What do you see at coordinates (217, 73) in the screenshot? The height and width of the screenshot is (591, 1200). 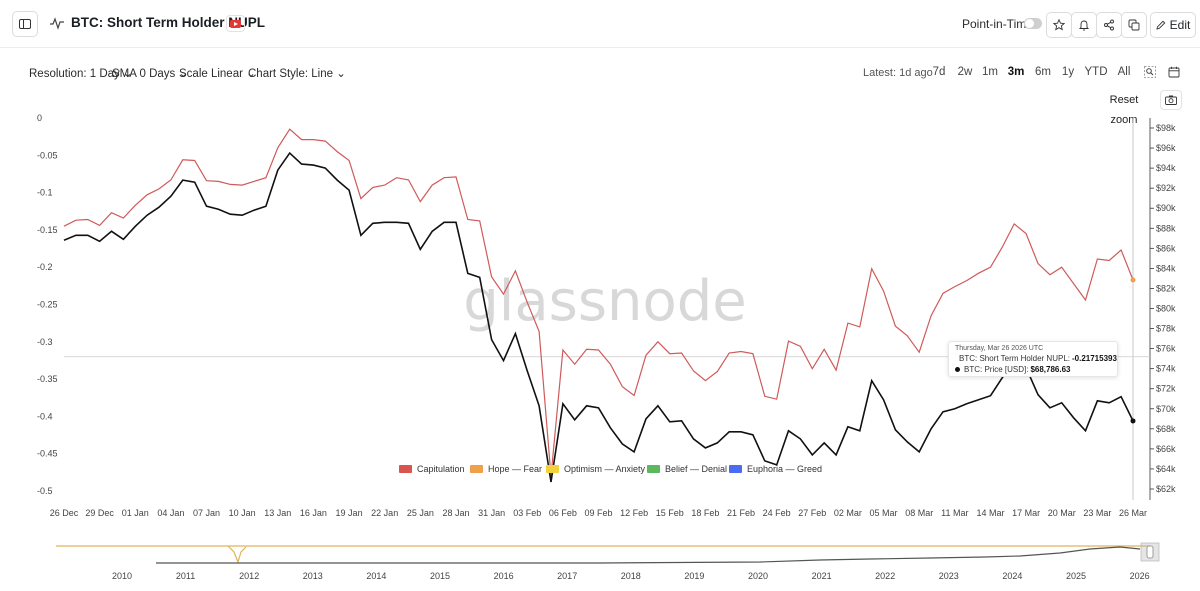 I see `scale-dropdown: Scale Linear ⌄` at bounding box center [217, 73].